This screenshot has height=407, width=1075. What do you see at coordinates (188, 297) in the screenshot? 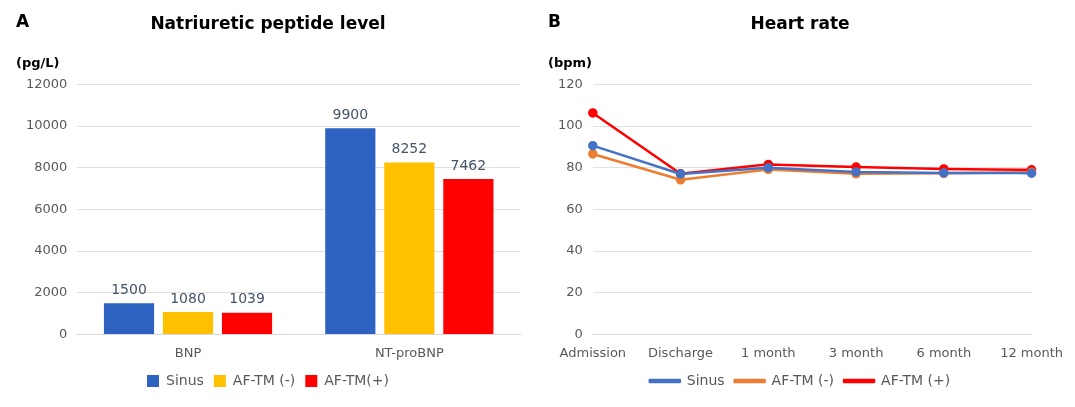
I see `data-label: 1080` at bounding box center [188, 297].